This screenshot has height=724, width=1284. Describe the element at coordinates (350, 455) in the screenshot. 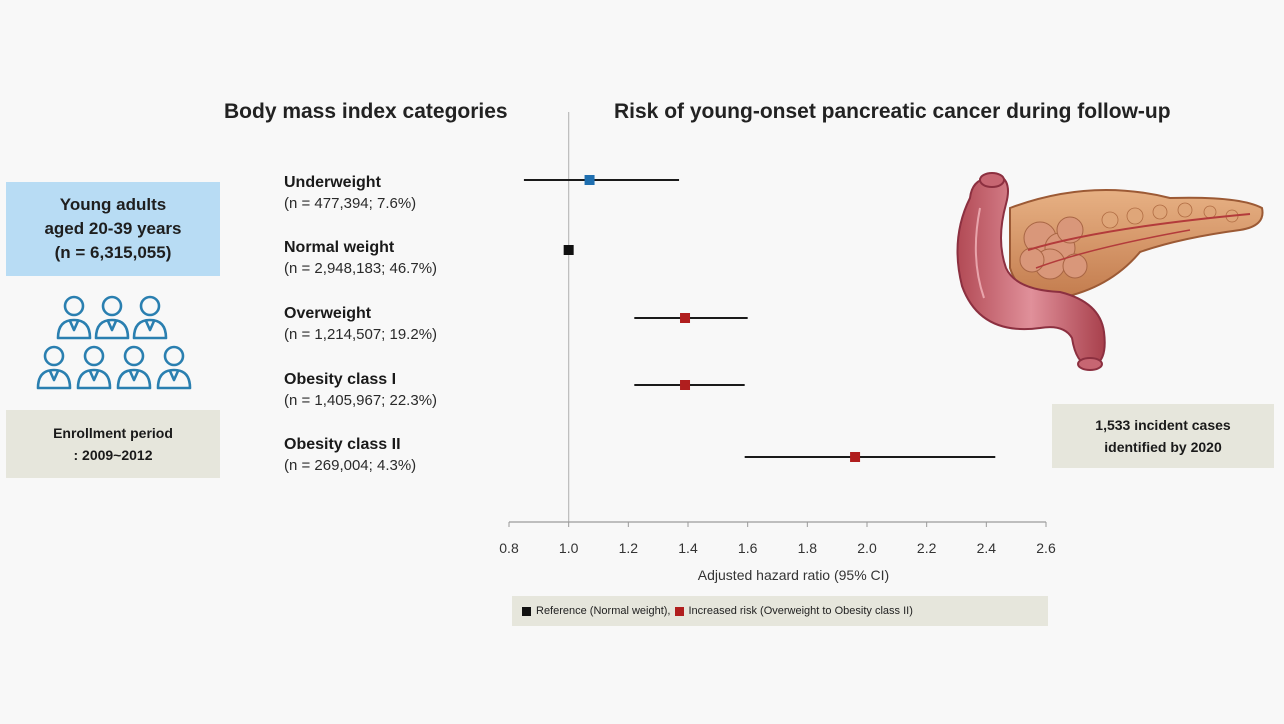

I see `category-obesity-class-2: Obesity class II (n = 269,004; 4.3%)` at that location.